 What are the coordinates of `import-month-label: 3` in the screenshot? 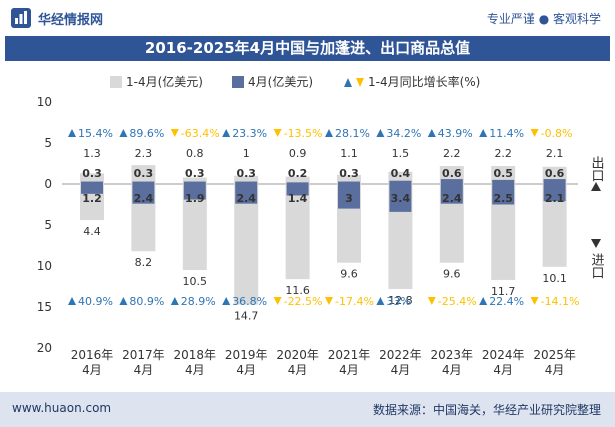 It's located at (349, 198).